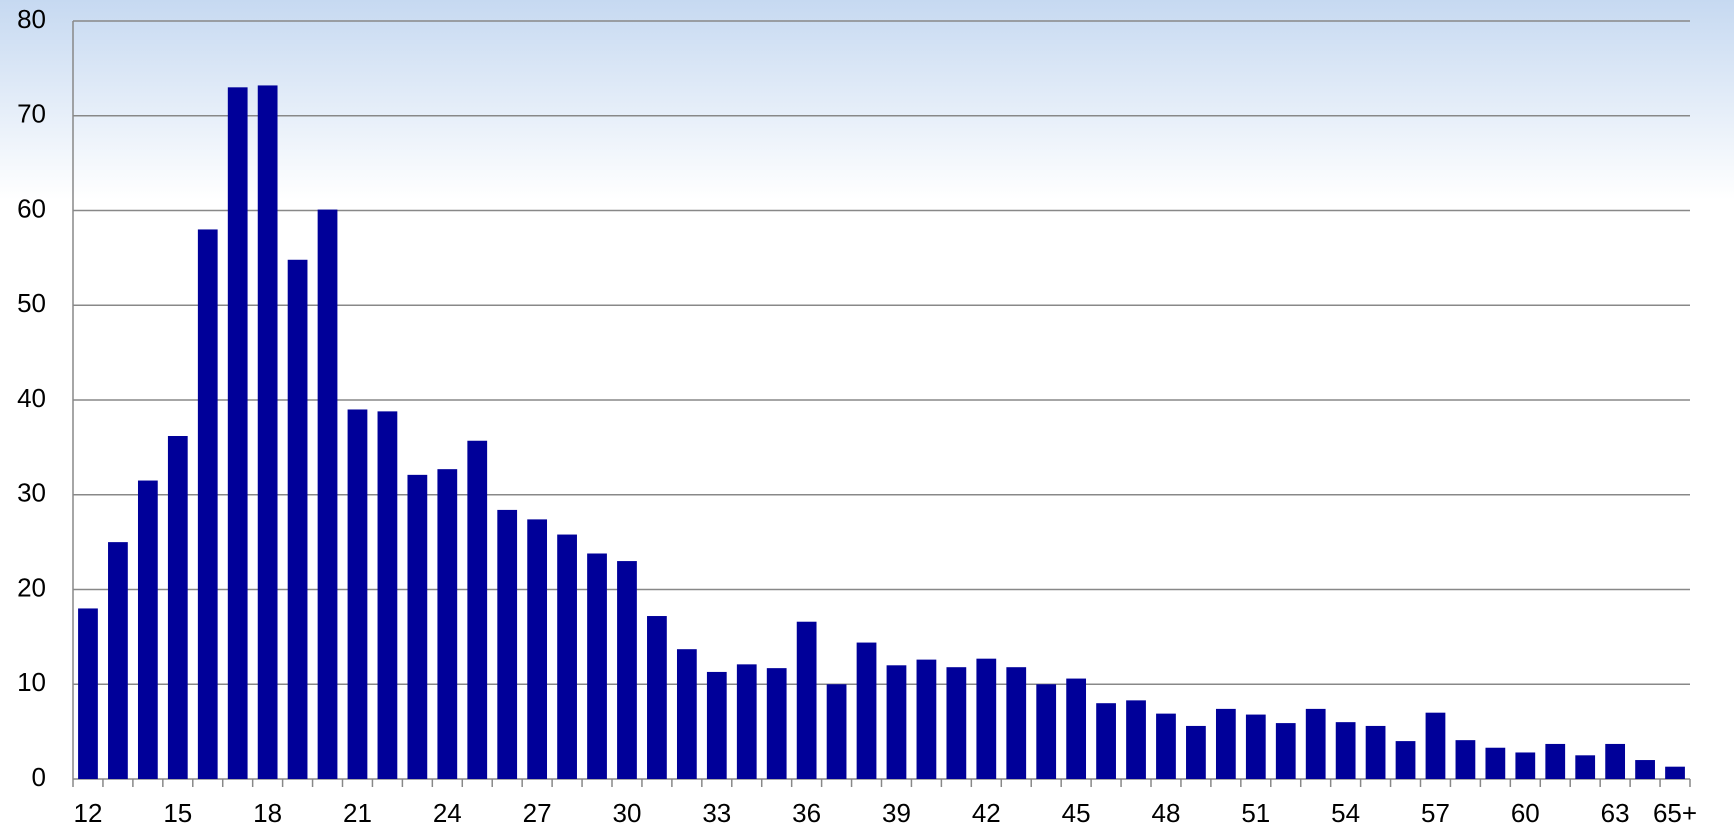  I want to click on x-tick-label: 48, so click(1166, 813).